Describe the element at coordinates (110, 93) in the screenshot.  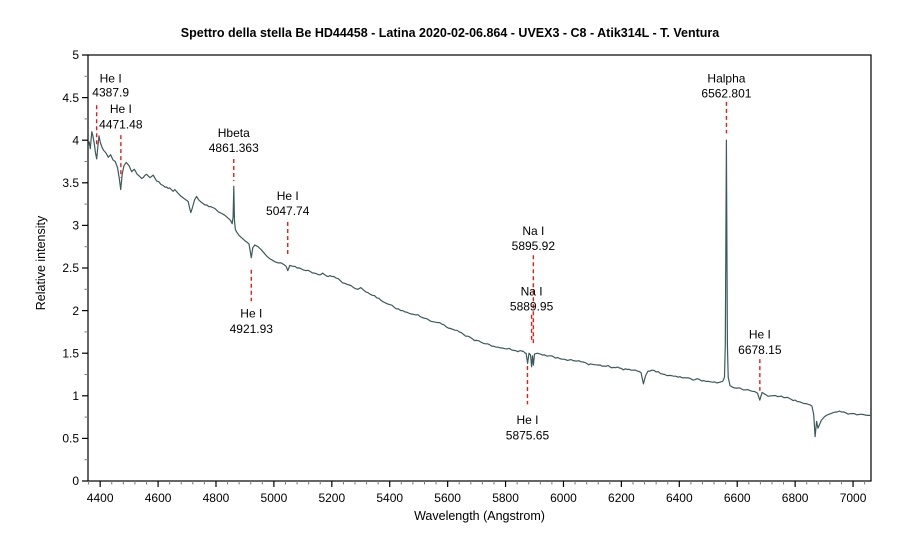
I see `annotation-label: 4387.9` at that location.